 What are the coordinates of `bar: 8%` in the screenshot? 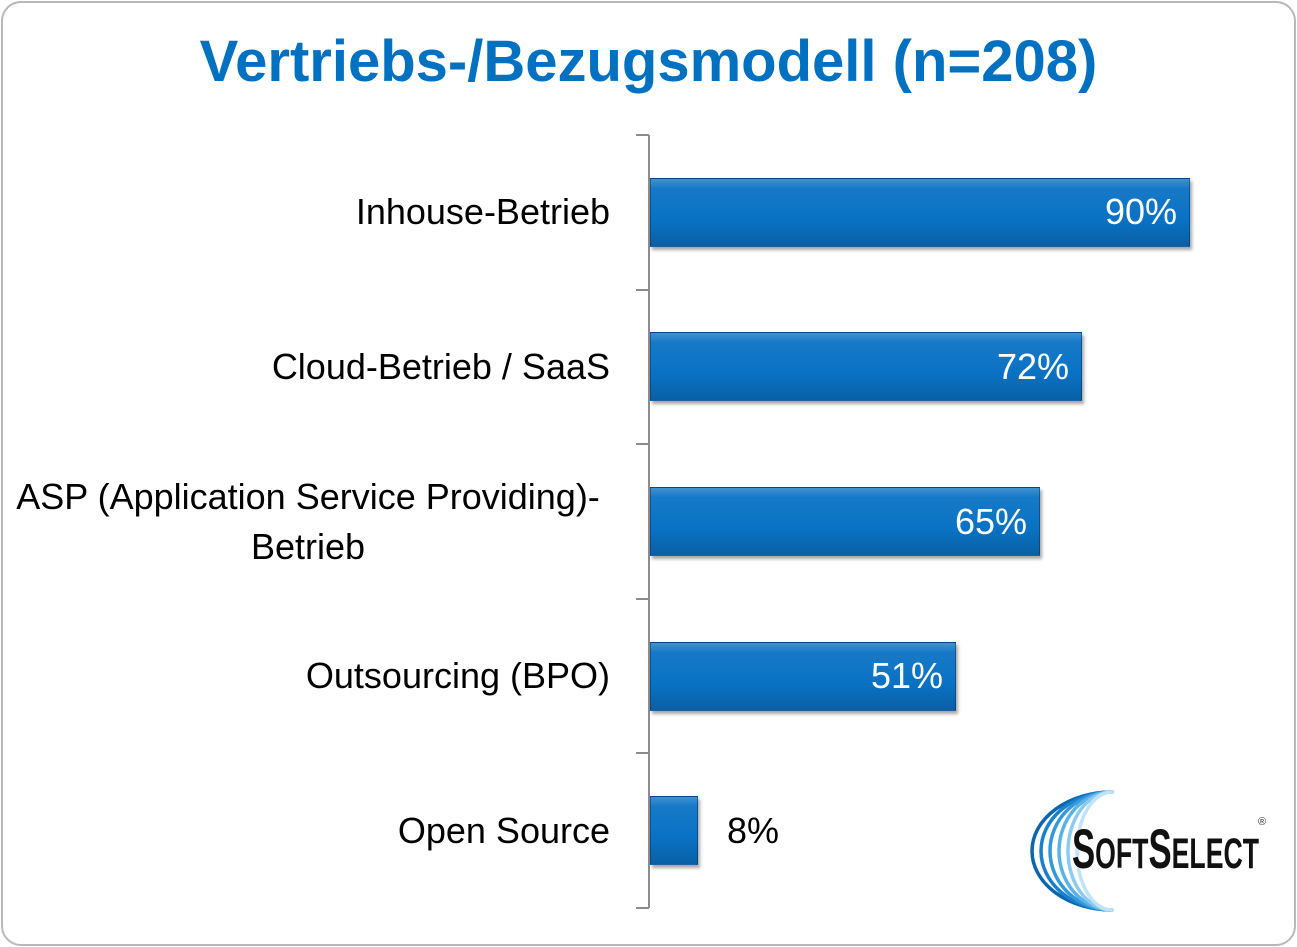 It's located at (714, 831).